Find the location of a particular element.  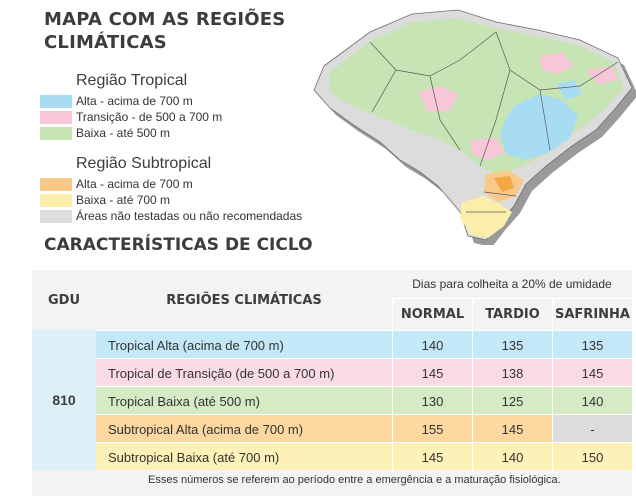

legend-label: Baixa - até 700 m is located at coordinates (123, 200).